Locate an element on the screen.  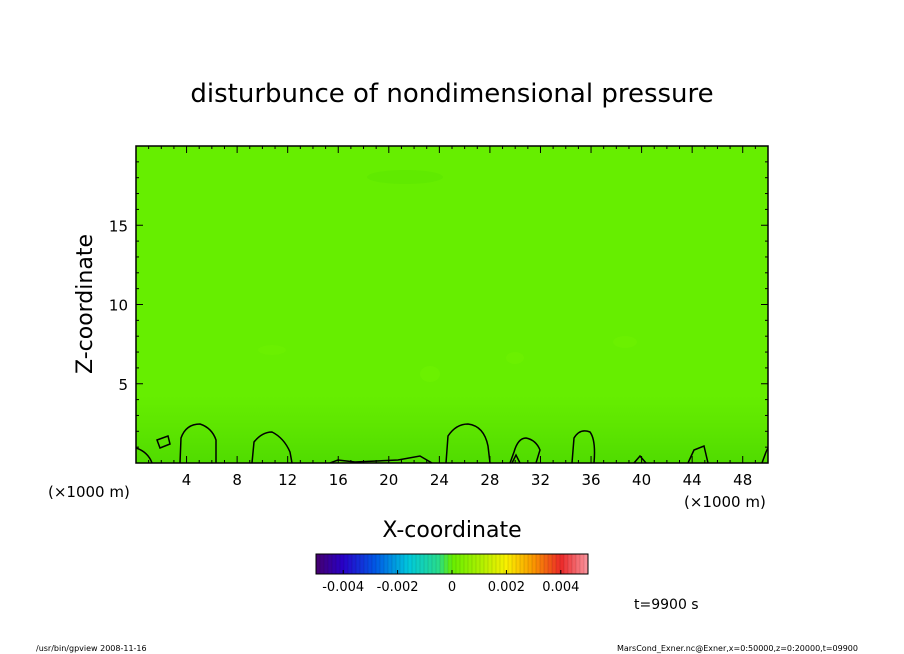
x-tick-label: 44 is located at coordinates (692, 480).